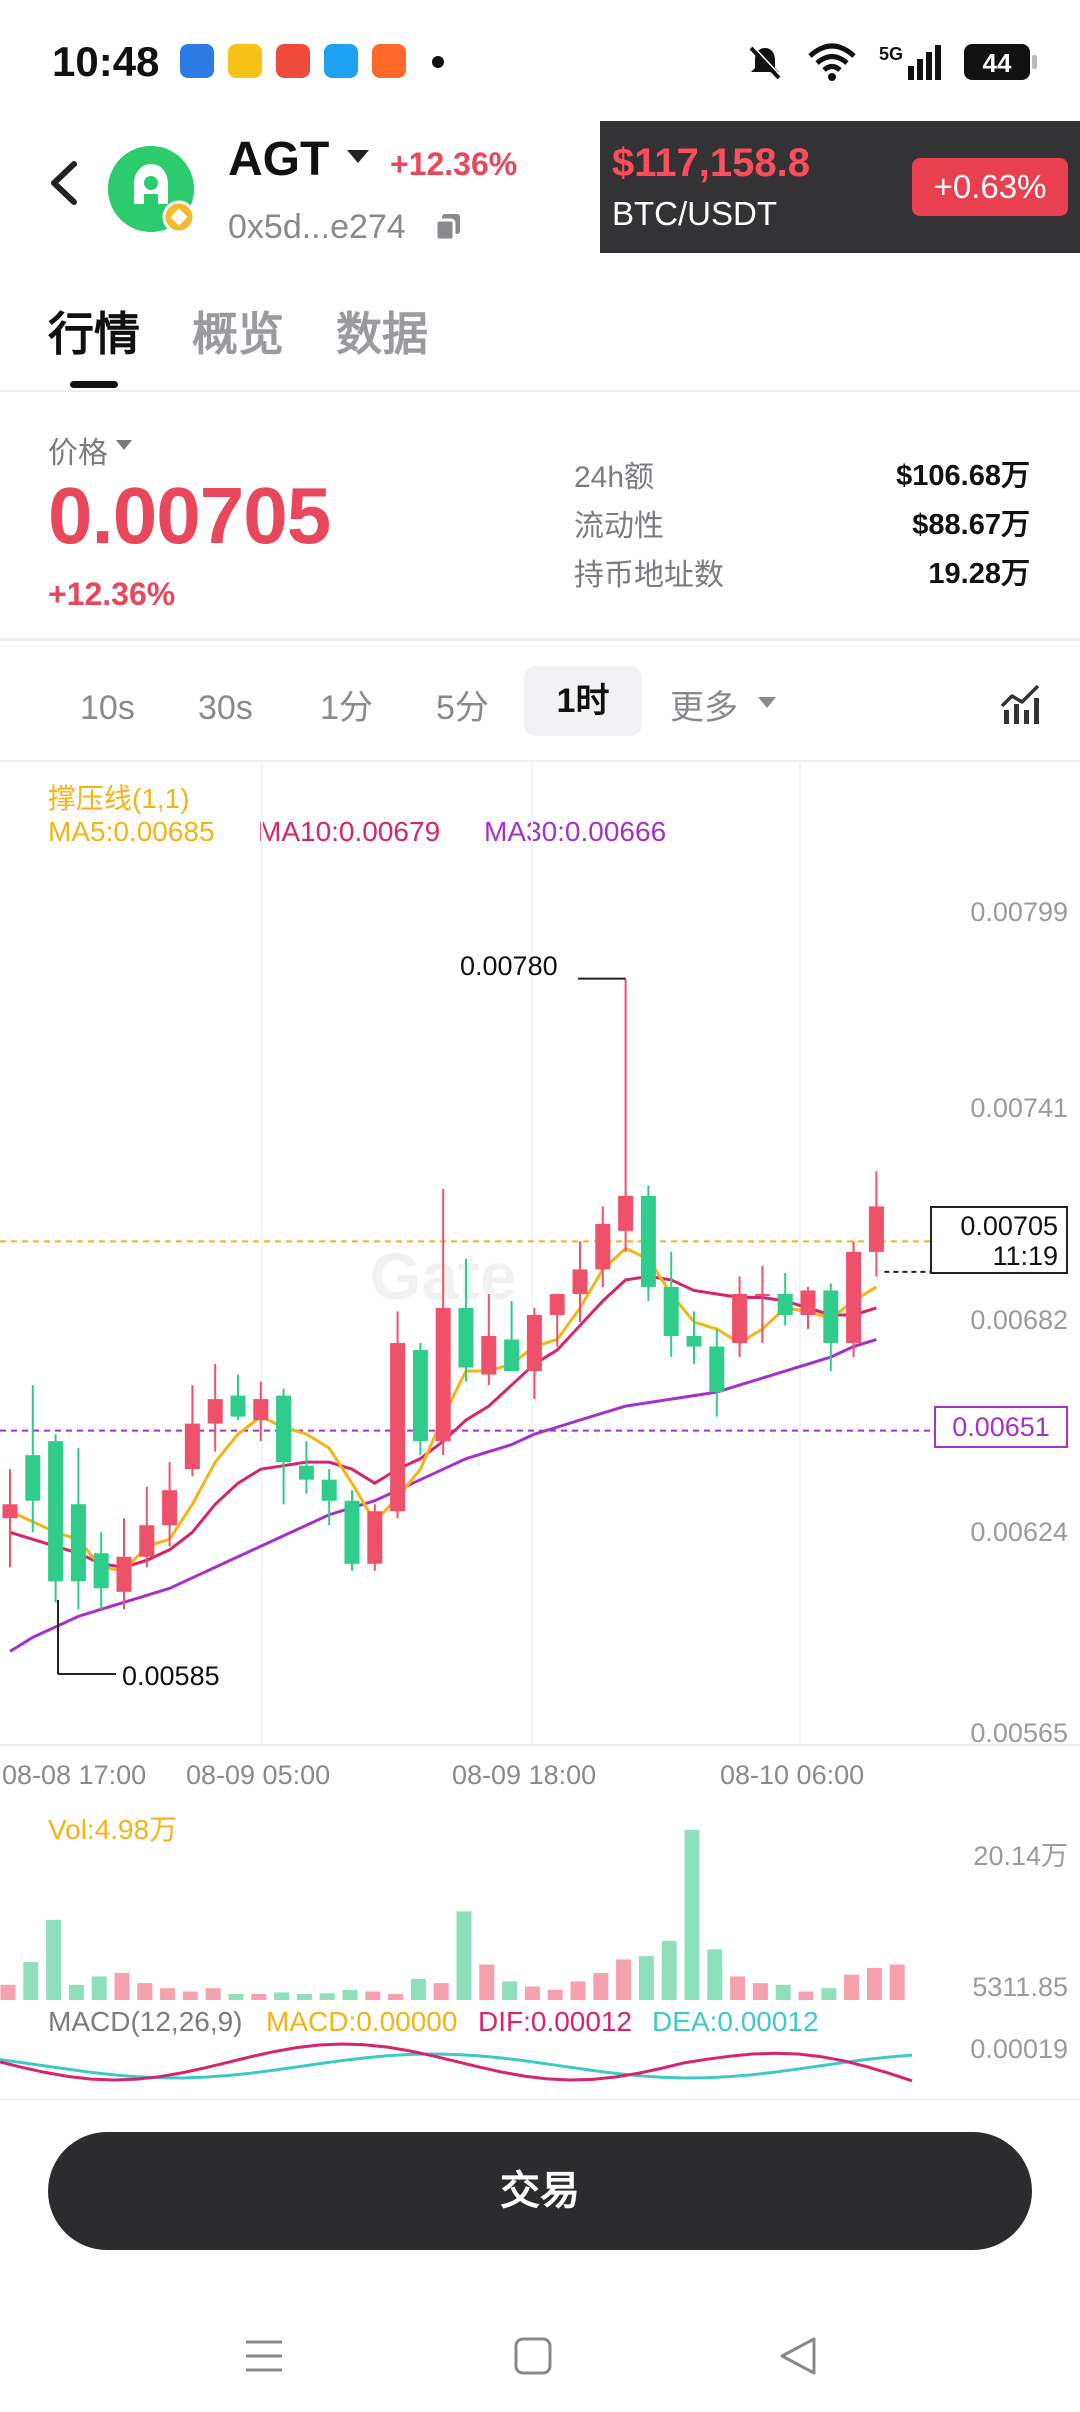  I want to click on system-nav-bar, so click(540, 2356).